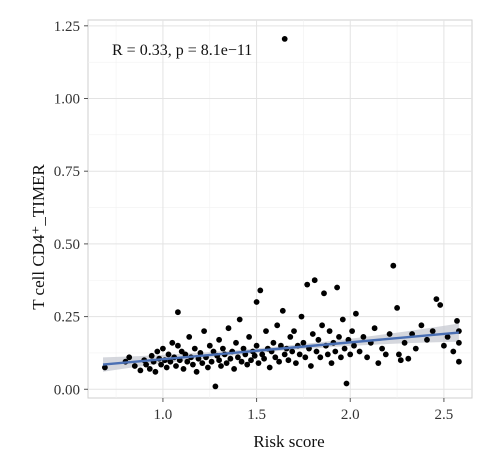 The height and width of the screenshot is (465, 500). What do you see at coordinates (67, 172) in the screenshot?
I see `y-tick-label: 0.75` at bounding box center [67, 172].